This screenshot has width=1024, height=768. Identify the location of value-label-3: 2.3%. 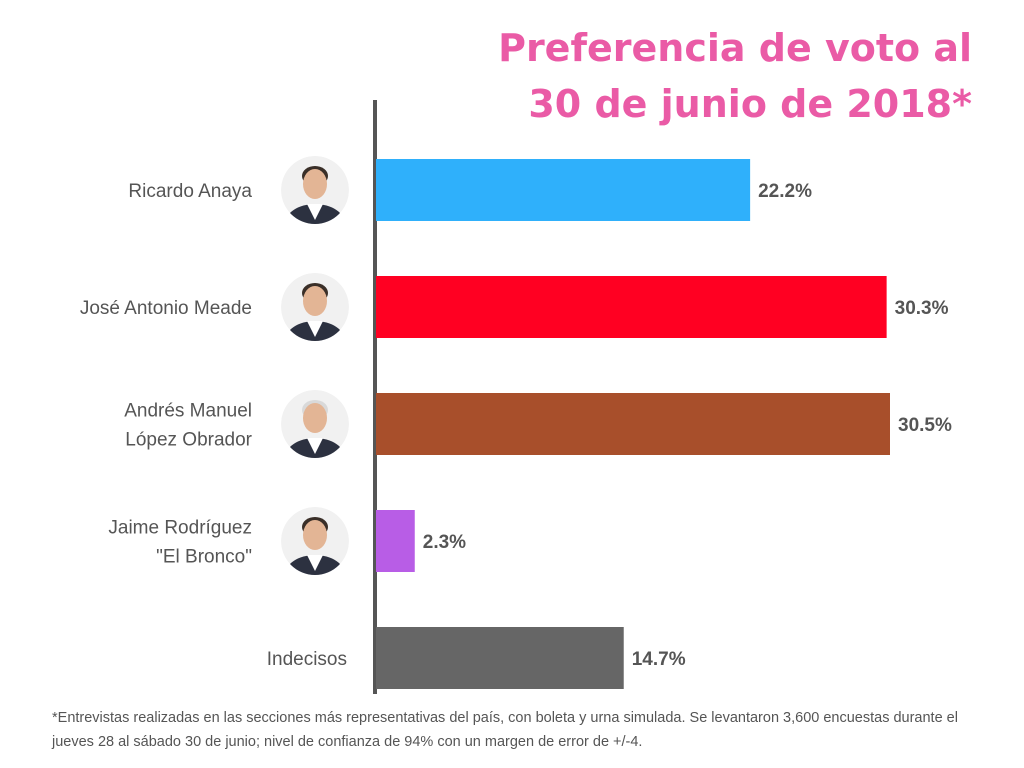
(444, 542).